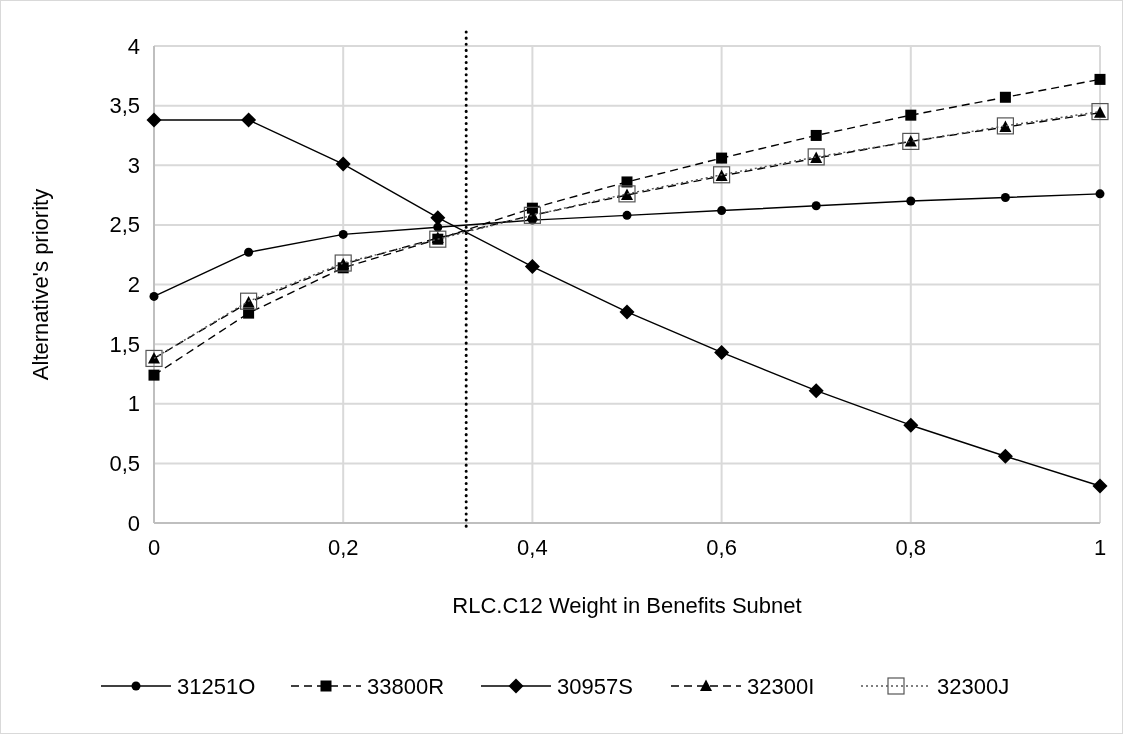 The image size is (1132, 734). I want to click on x-tick-label: 0, so click(154, 547).